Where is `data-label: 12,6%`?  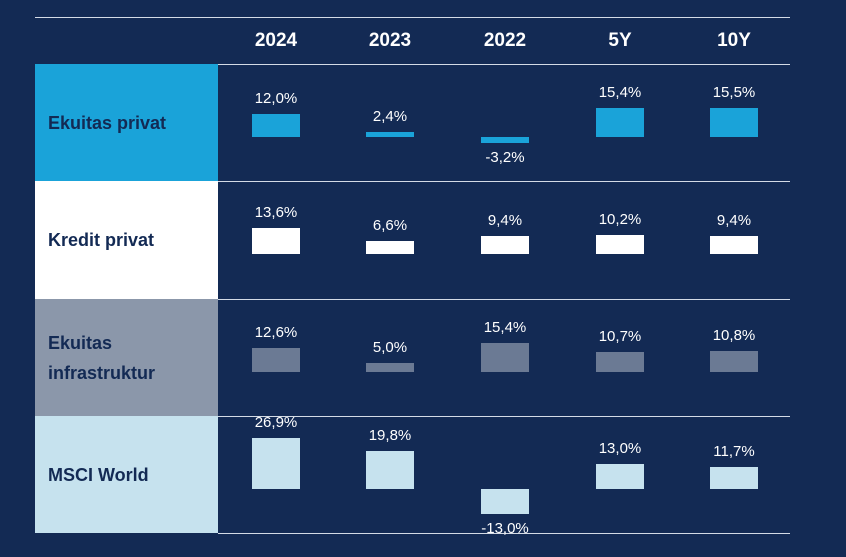 data-label: 12,6% is located at coordinates (276, 333).